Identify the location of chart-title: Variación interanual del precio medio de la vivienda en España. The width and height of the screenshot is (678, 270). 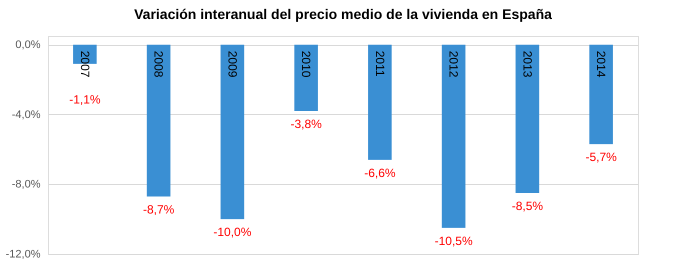
(343, 14).